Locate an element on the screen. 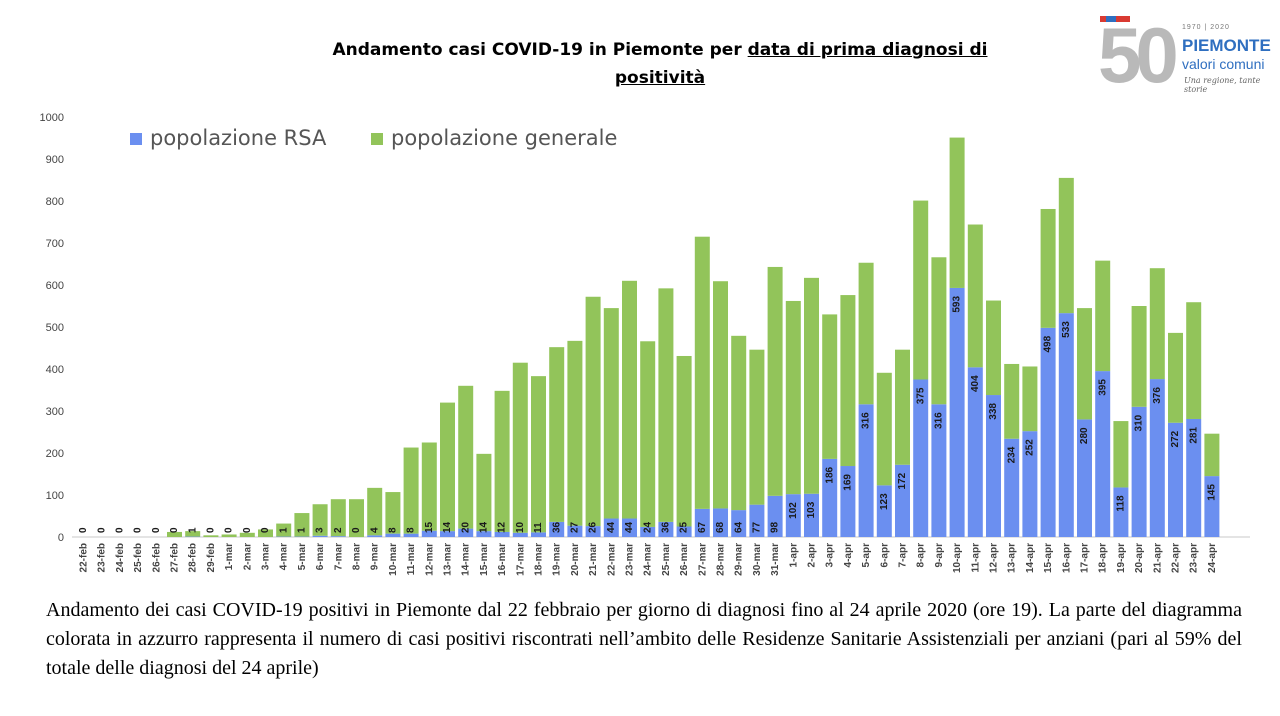 The width and height of the screenshot is (1280, 716). rsa-data-label: 272 is located at coordinates (1175, 438).